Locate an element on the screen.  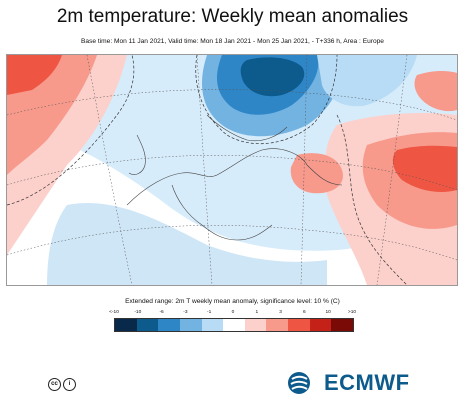
coastline-uk is located at coordinates (137, 154).